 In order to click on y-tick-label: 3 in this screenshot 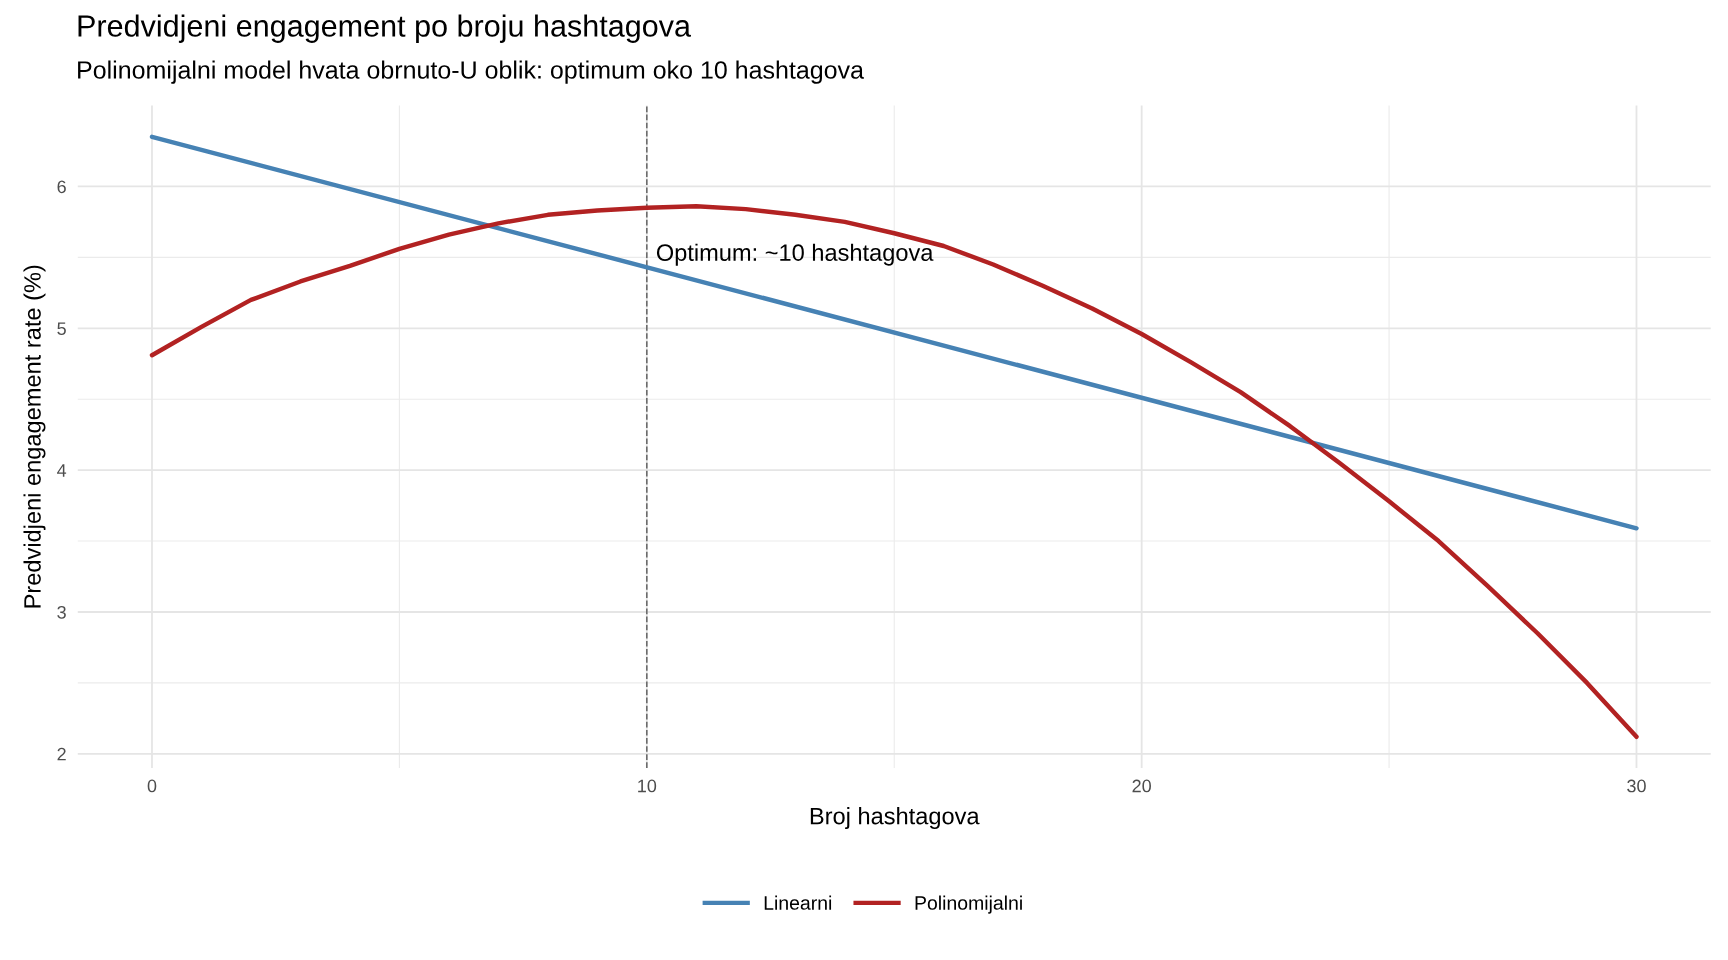, I will do `click(61, 612)`.